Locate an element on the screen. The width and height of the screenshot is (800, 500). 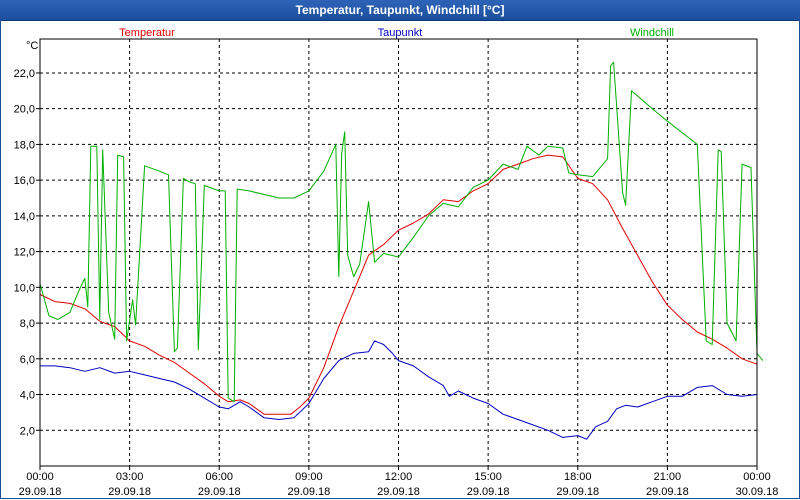
x-tick-time-label: 03:00 is located at coordinates (130, 477).